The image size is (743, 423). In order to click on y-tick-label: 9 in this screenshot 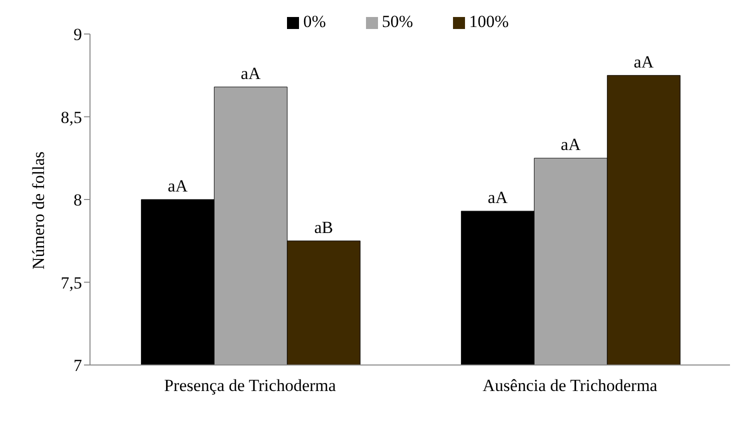, I will do `click(78, 34)`.